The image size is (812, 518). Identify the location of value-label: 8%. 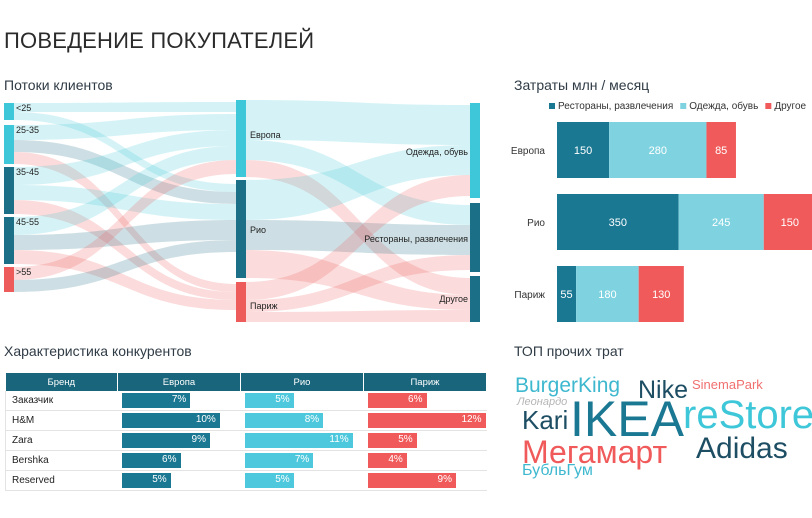
(312, 419).